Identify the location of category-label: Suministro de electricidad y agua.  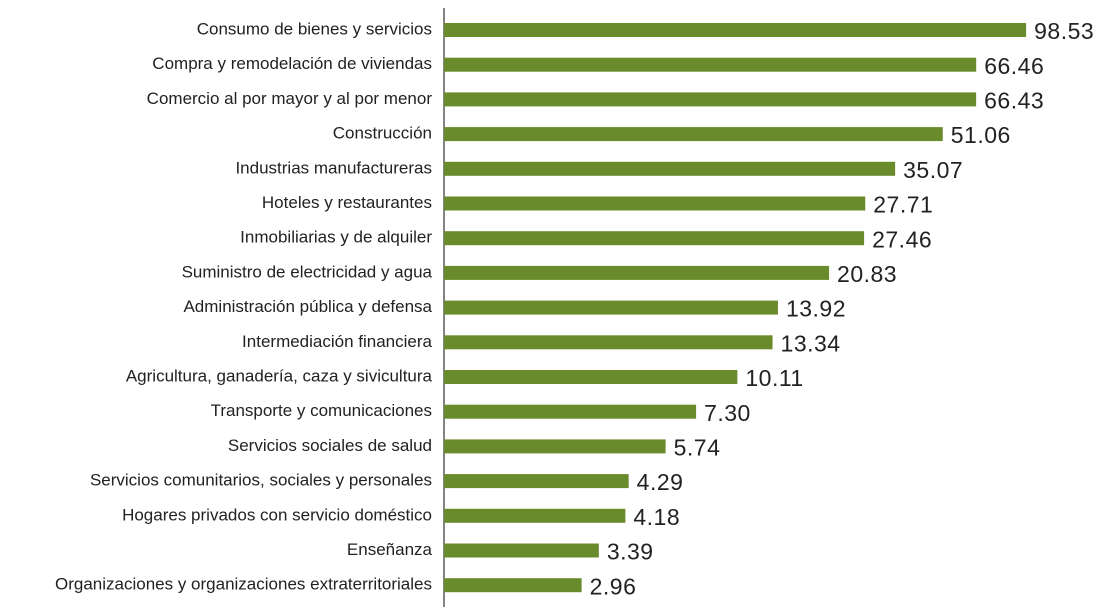
(307, 271).